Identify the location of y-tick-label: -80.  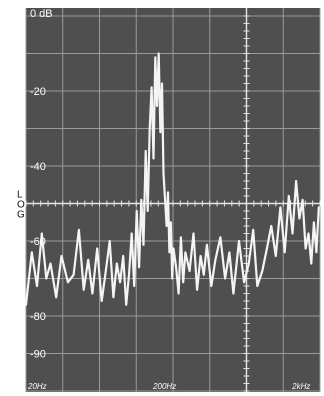
(38, 317).